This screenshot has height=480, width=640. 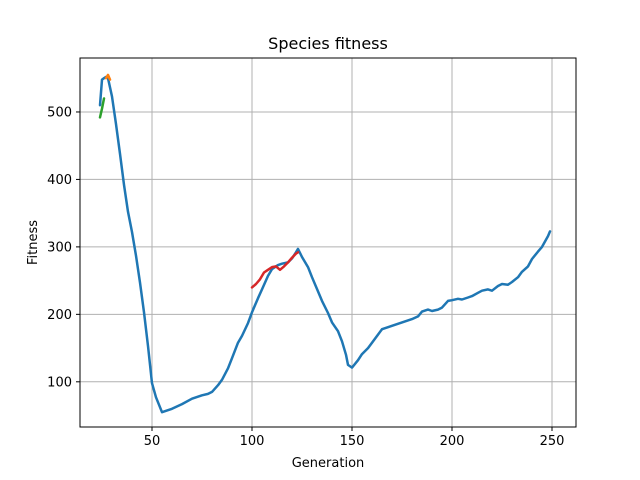 What do you see at coordinates (33, 242) in the screenshot?
I see `y-axis-label: Fitness` at bounding box center [33, 242].